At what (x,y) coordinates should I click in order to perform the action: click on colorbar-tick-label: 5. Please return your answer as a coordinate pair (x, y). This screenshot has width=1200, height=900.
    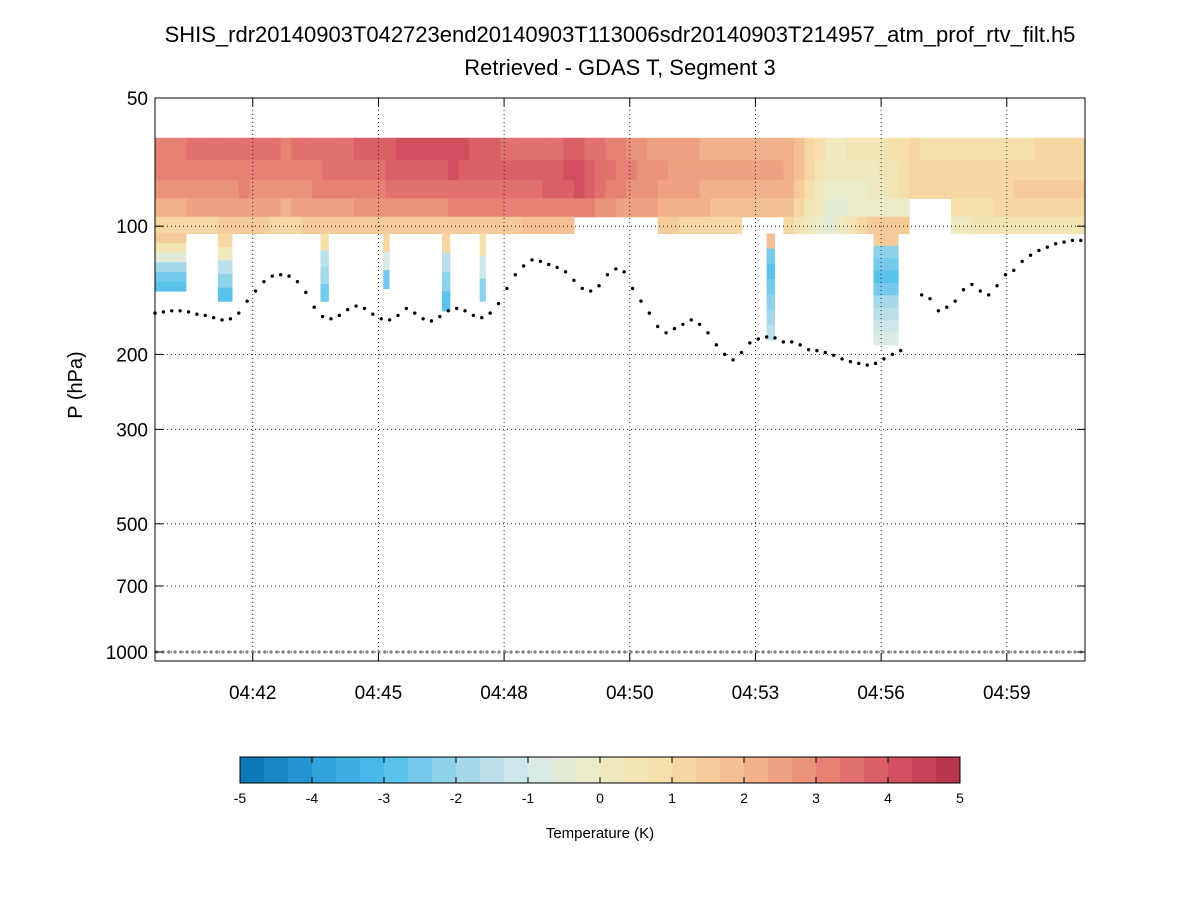
    Looking at the image, I should click on (960, 798).